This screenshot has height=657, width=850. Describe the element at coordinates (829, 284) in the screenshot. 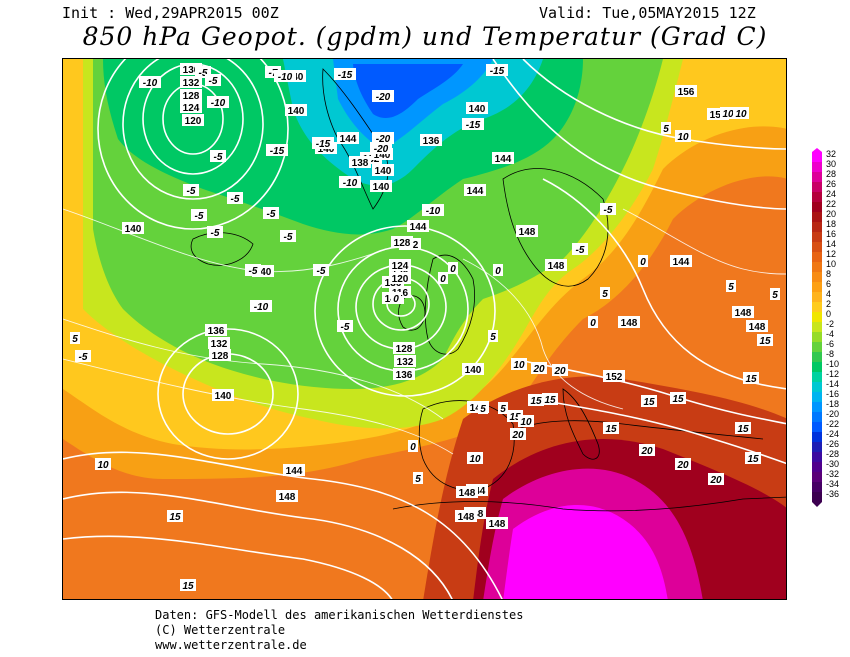

I see `colorbar-label: 6` at that location.